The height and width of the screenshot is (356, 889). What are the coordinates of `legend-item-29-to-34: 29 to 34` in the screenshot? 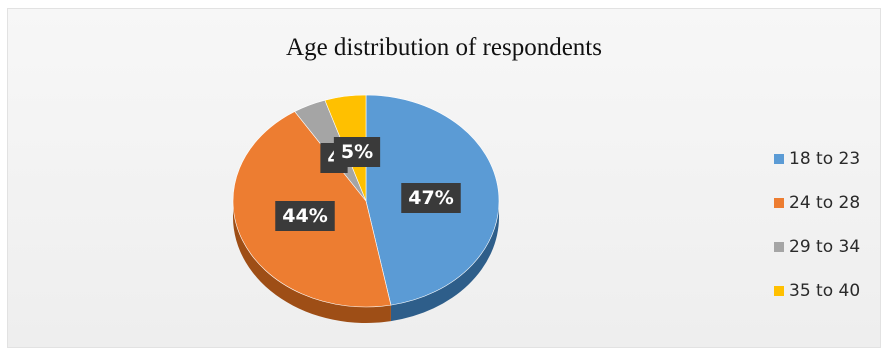 It's located at (817, 247).